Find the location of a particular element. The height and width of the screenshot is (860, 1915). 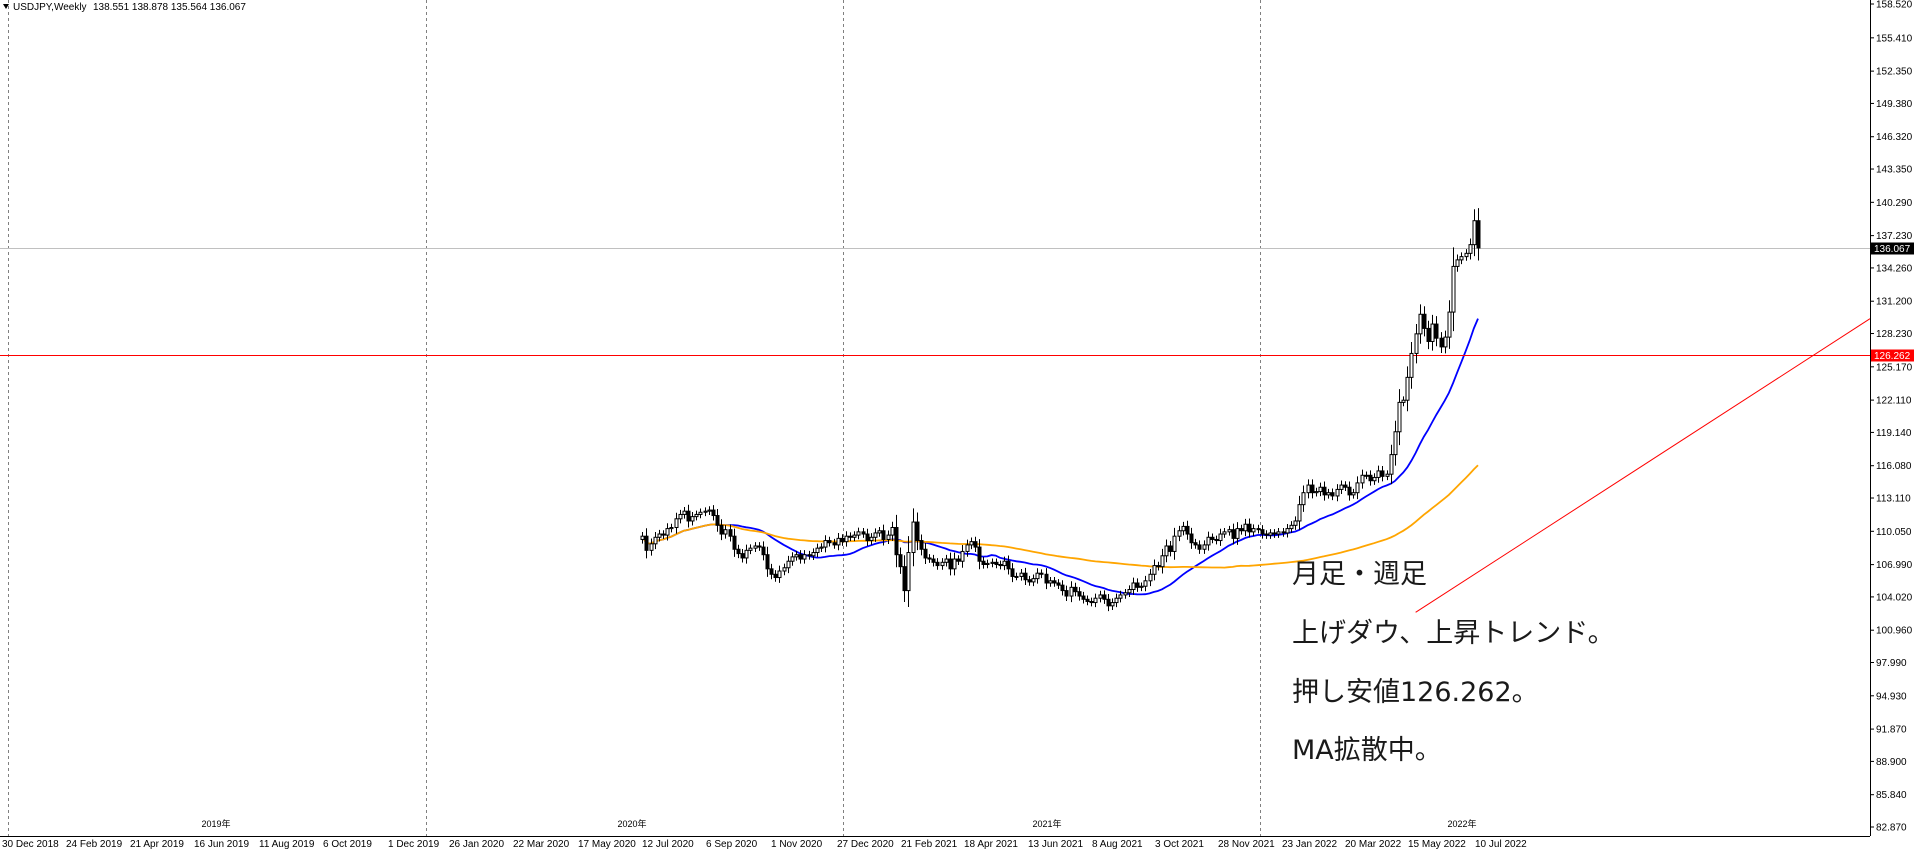

price-tick-label: 104.020 is located at coordinates (1894, 597).